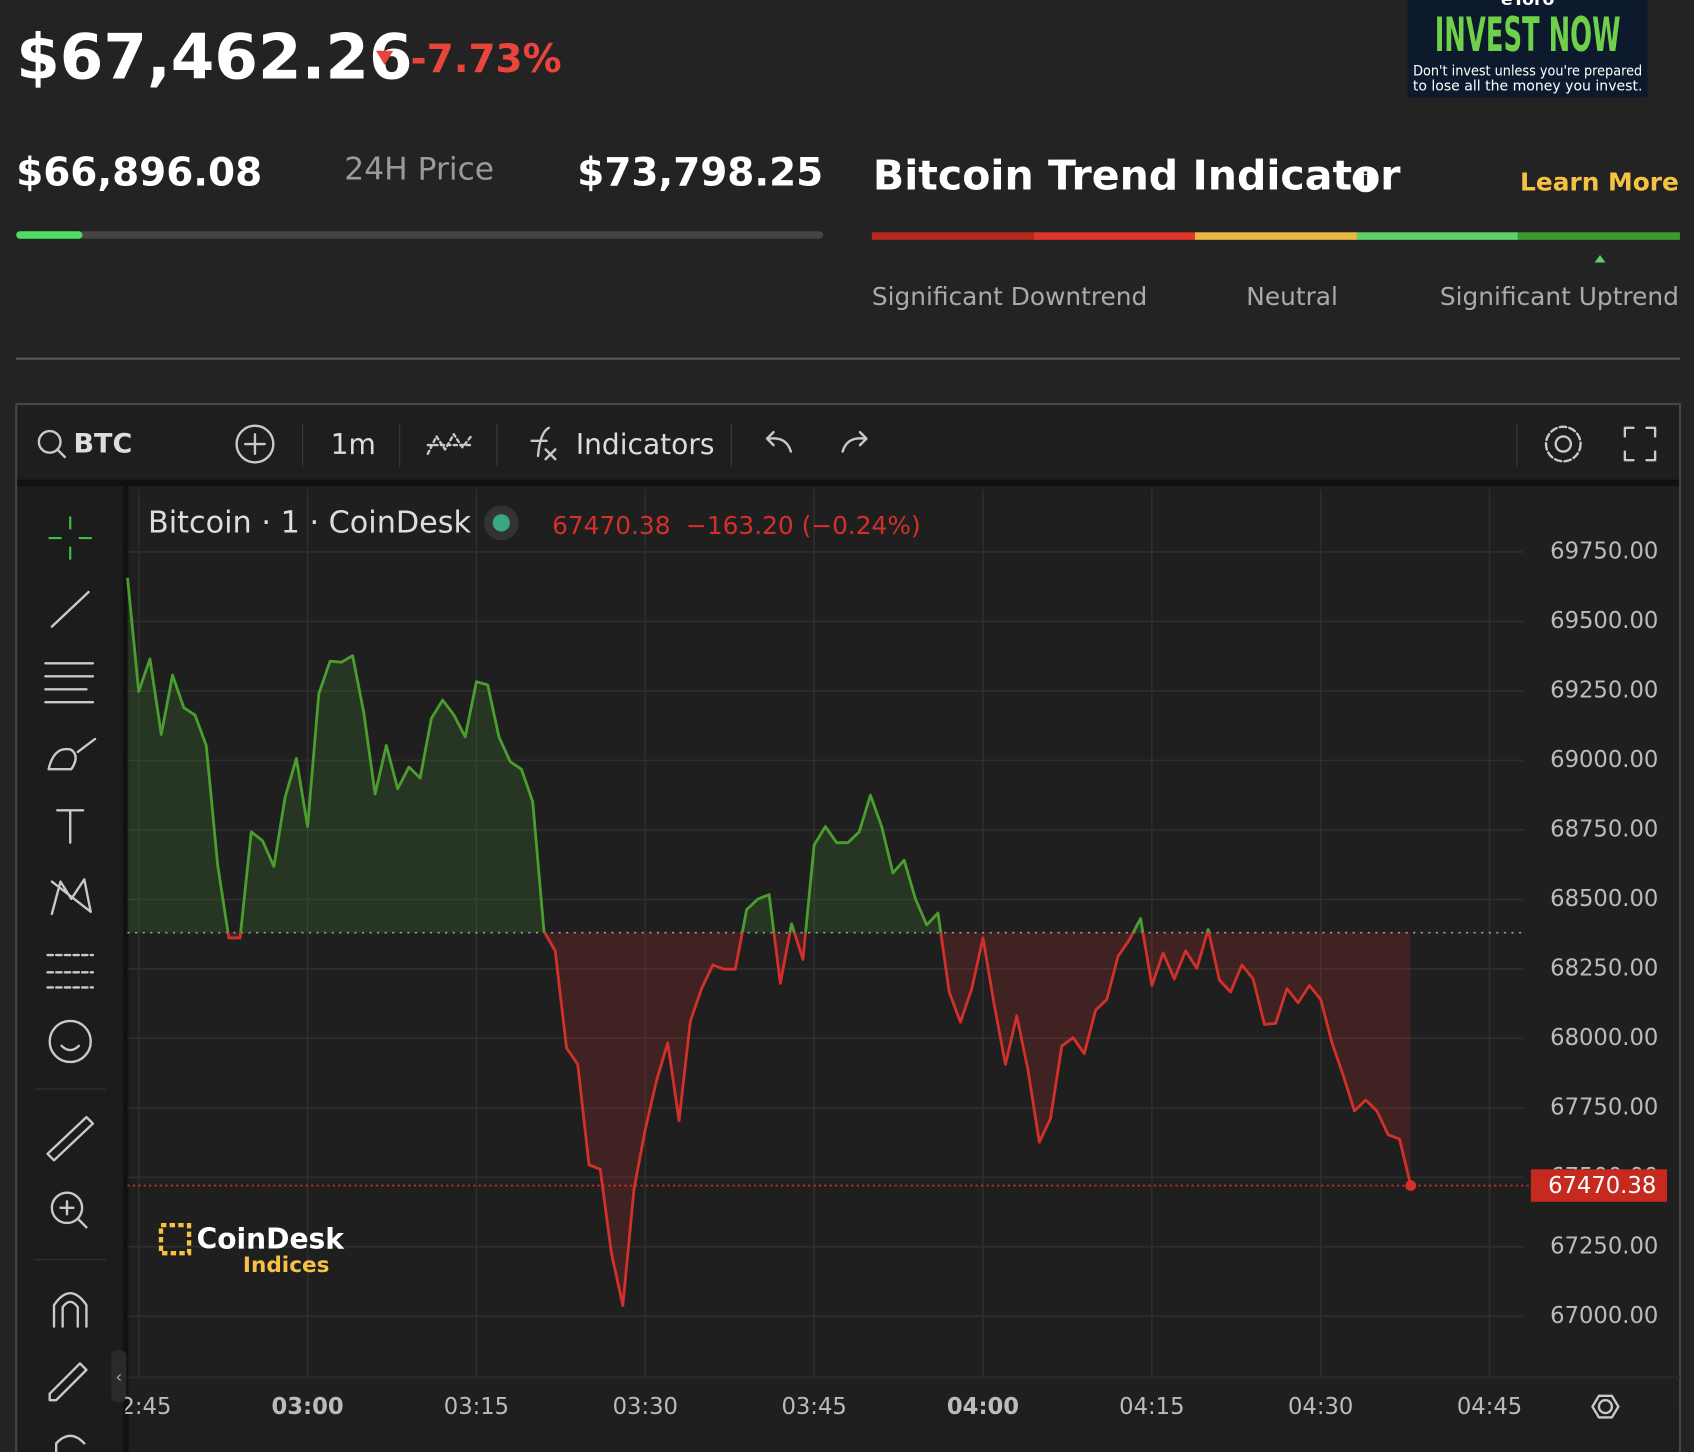 Image resolution: width=1694 pixels, height=1452 pixels. I want to click on symbol: BTC, so click(102, 444).